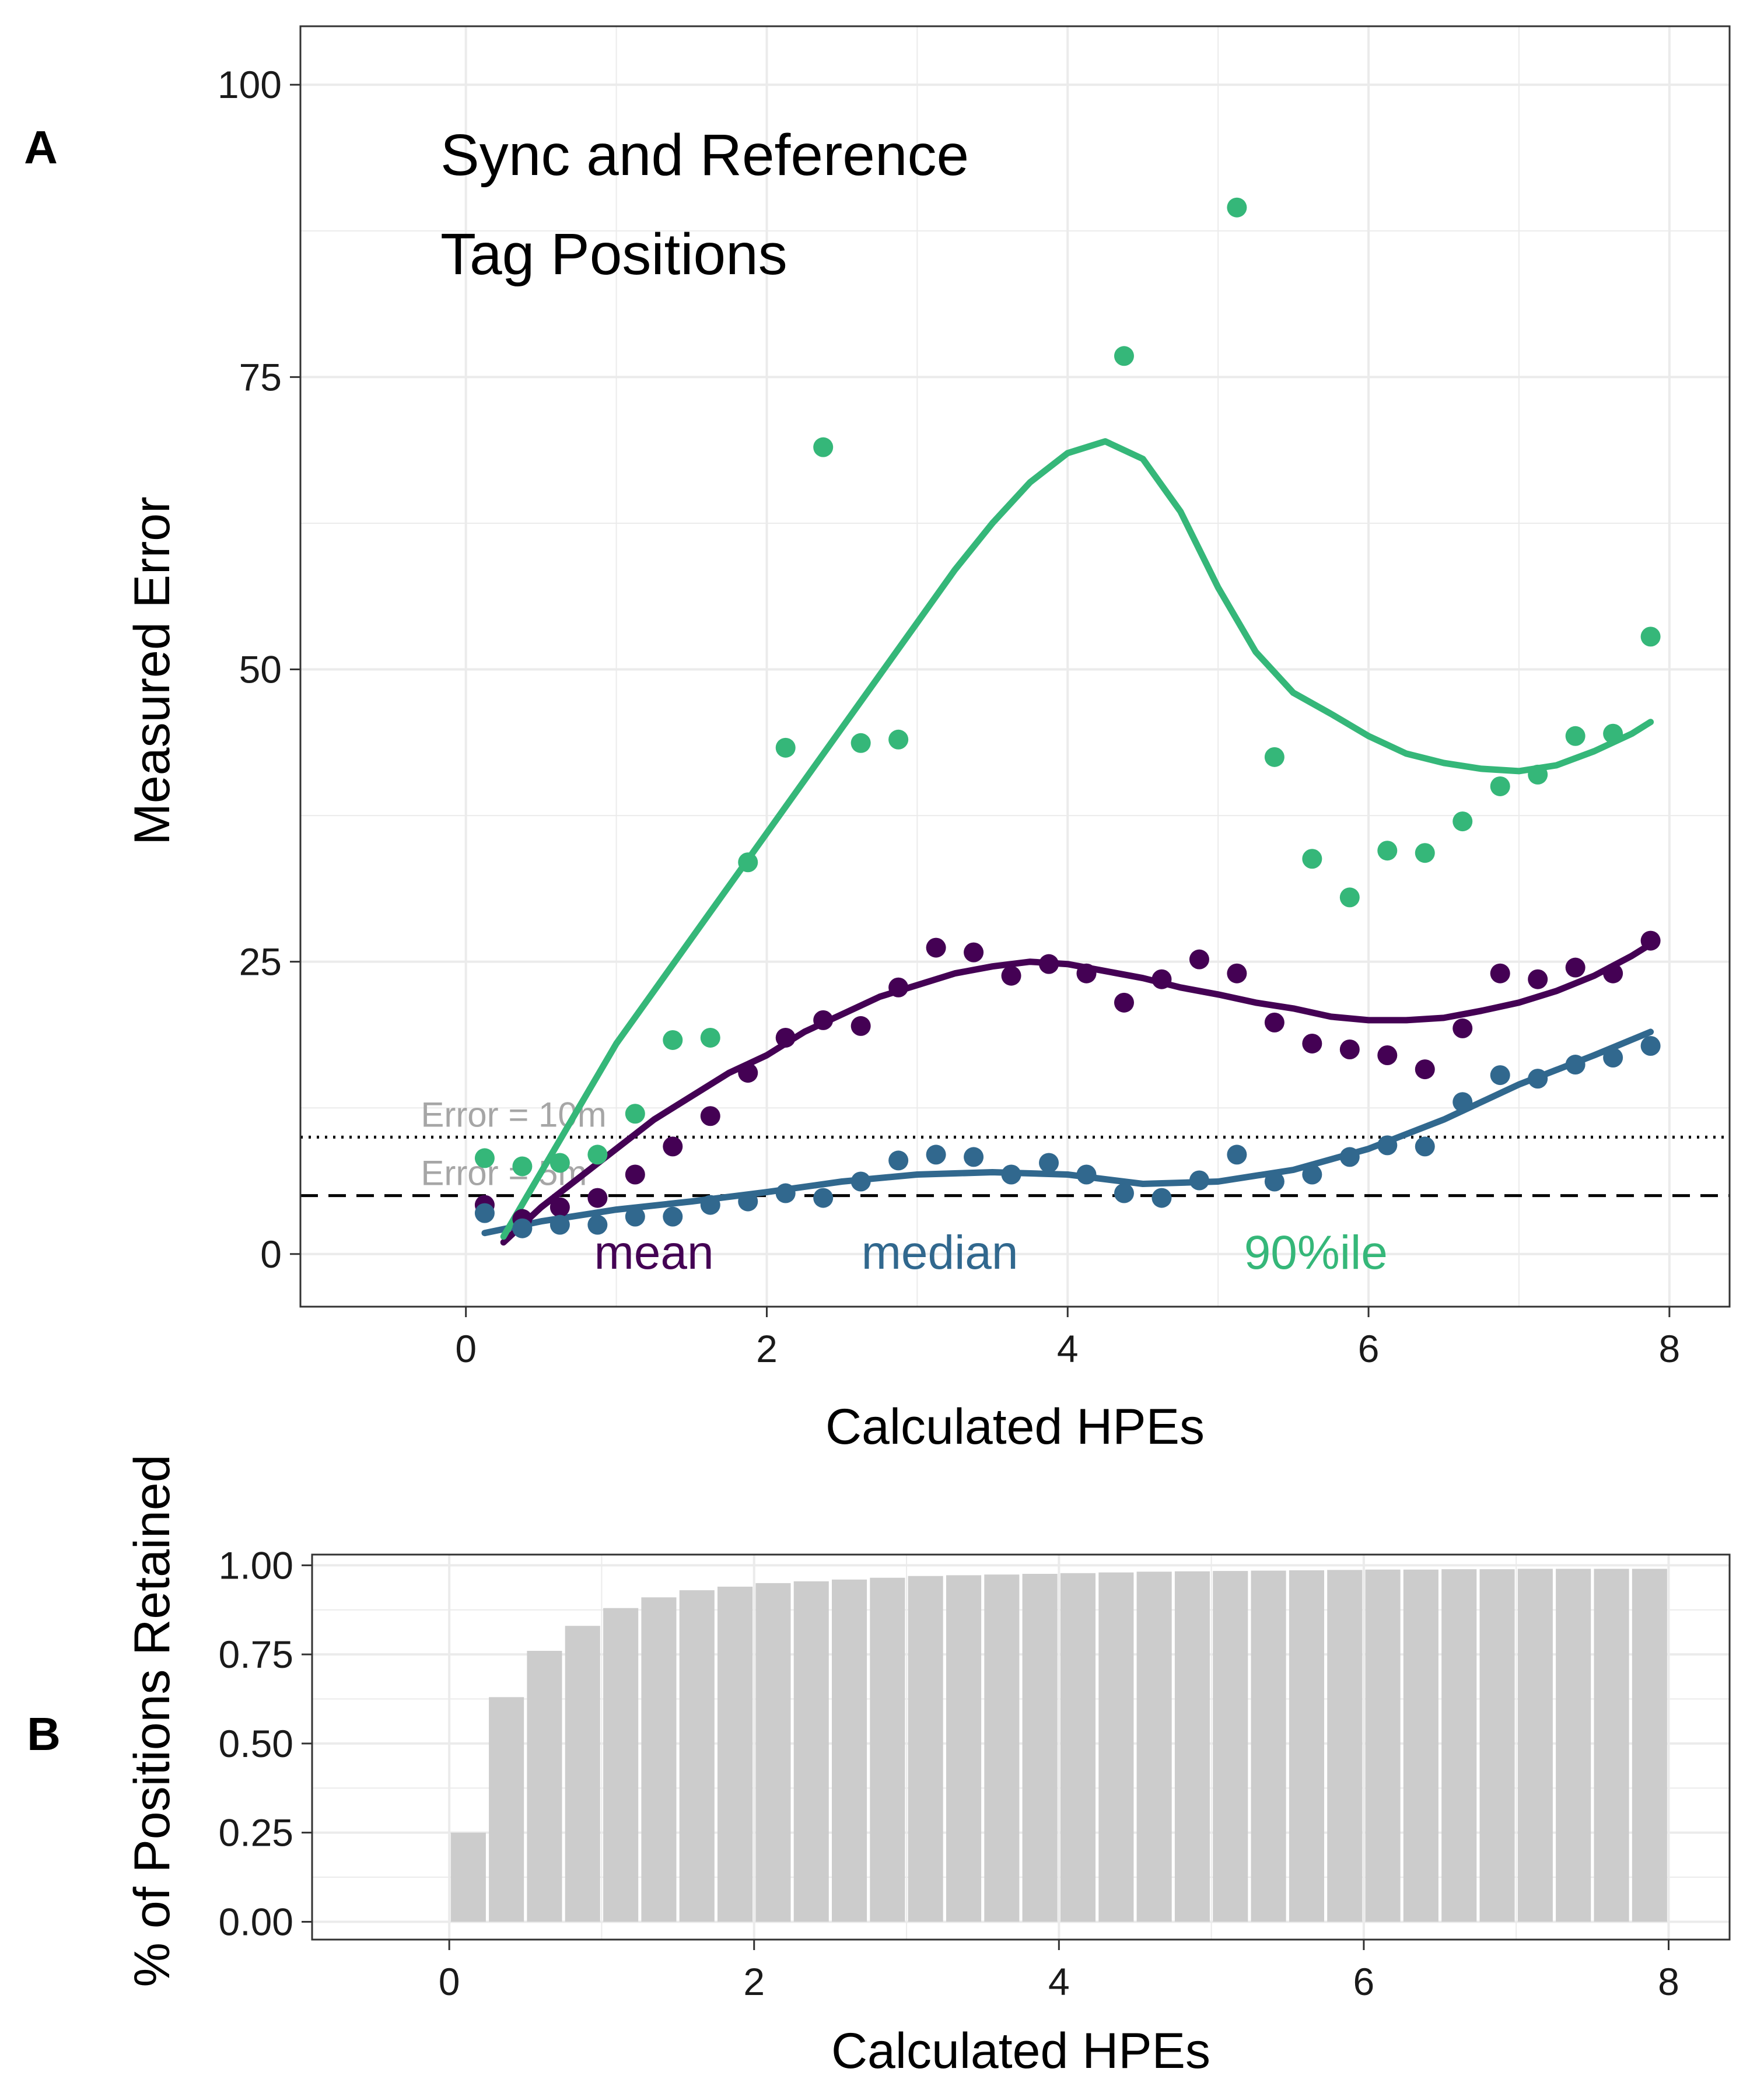  I want to click on y-tick-label: 0.75, so click(256, 1654).